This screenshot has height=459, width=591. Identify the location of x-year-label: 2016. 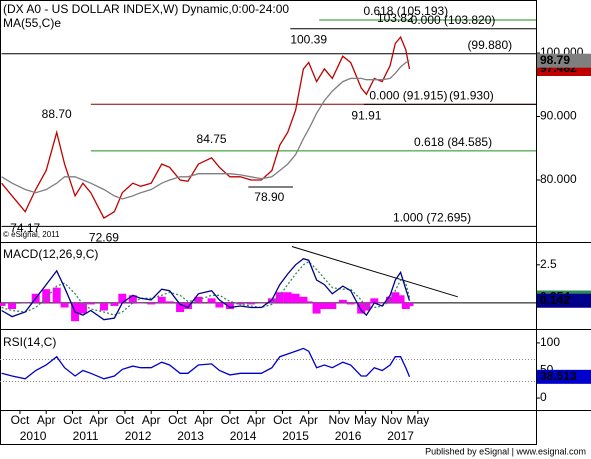
(348, 436).